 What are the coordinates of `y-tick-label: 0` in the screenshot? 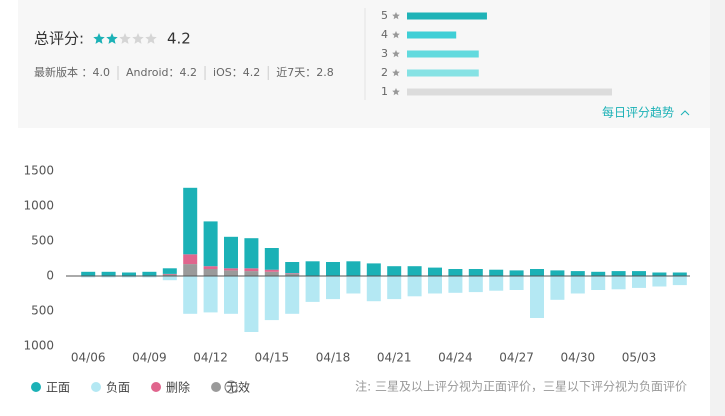 It's located at (50, 276).